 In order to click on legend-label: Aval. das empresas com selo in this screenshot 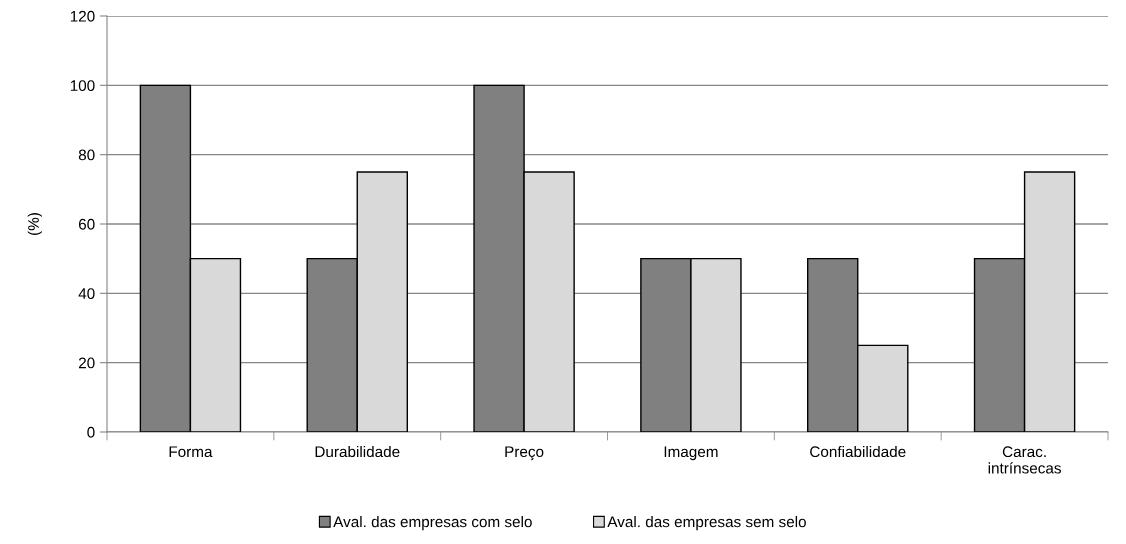, I will do `click(432, 523)`.